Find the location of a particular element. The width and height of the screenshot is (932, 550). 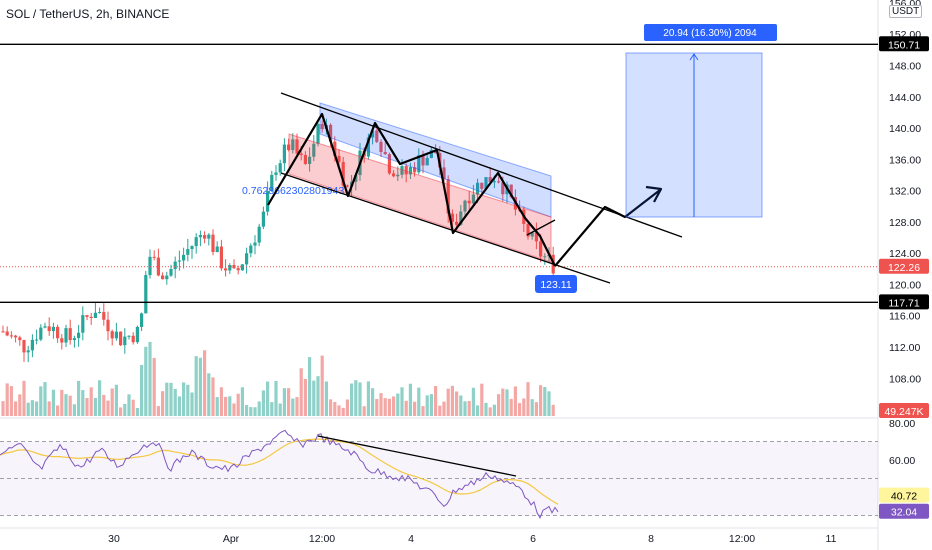

target-range-label: 20.94 (16.30%) 2094 is located at coordinates (710, 33).